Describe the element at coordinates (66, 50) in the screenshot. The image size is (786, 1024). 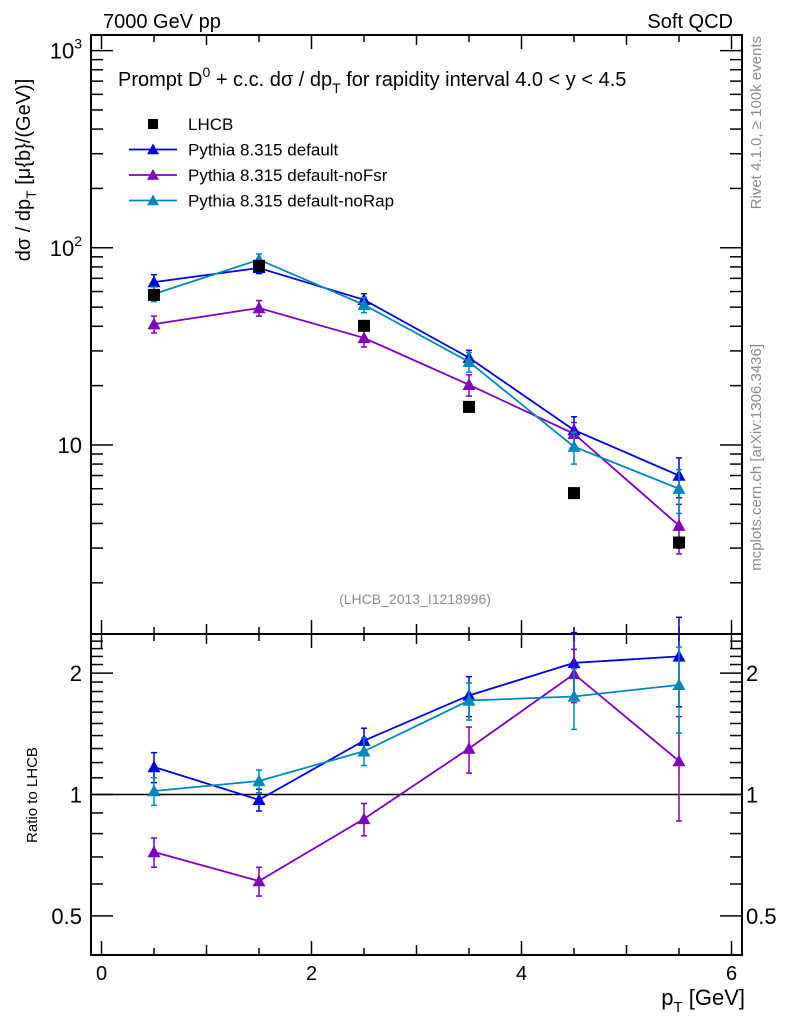
I see `main-y-tick-label: 10³` at that location.